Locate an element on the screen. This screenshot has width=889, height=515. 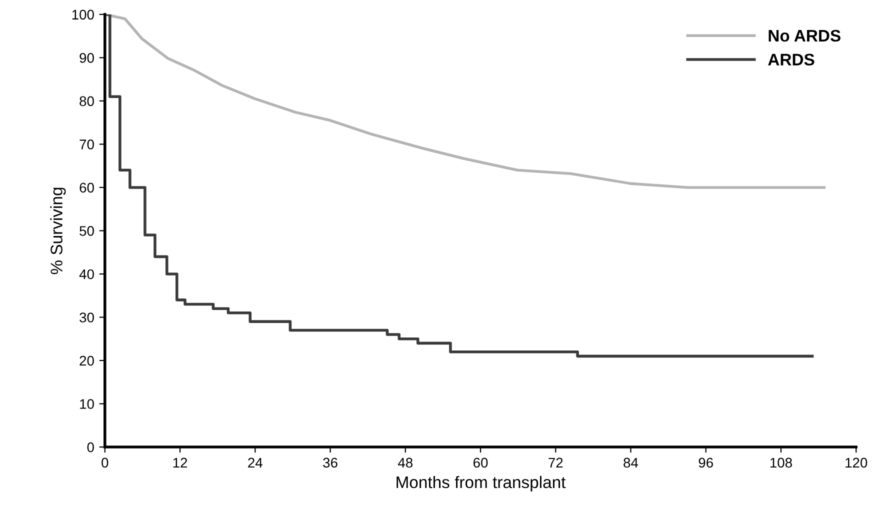
y-tick-label: 40 is located at coordinates (86, 274).